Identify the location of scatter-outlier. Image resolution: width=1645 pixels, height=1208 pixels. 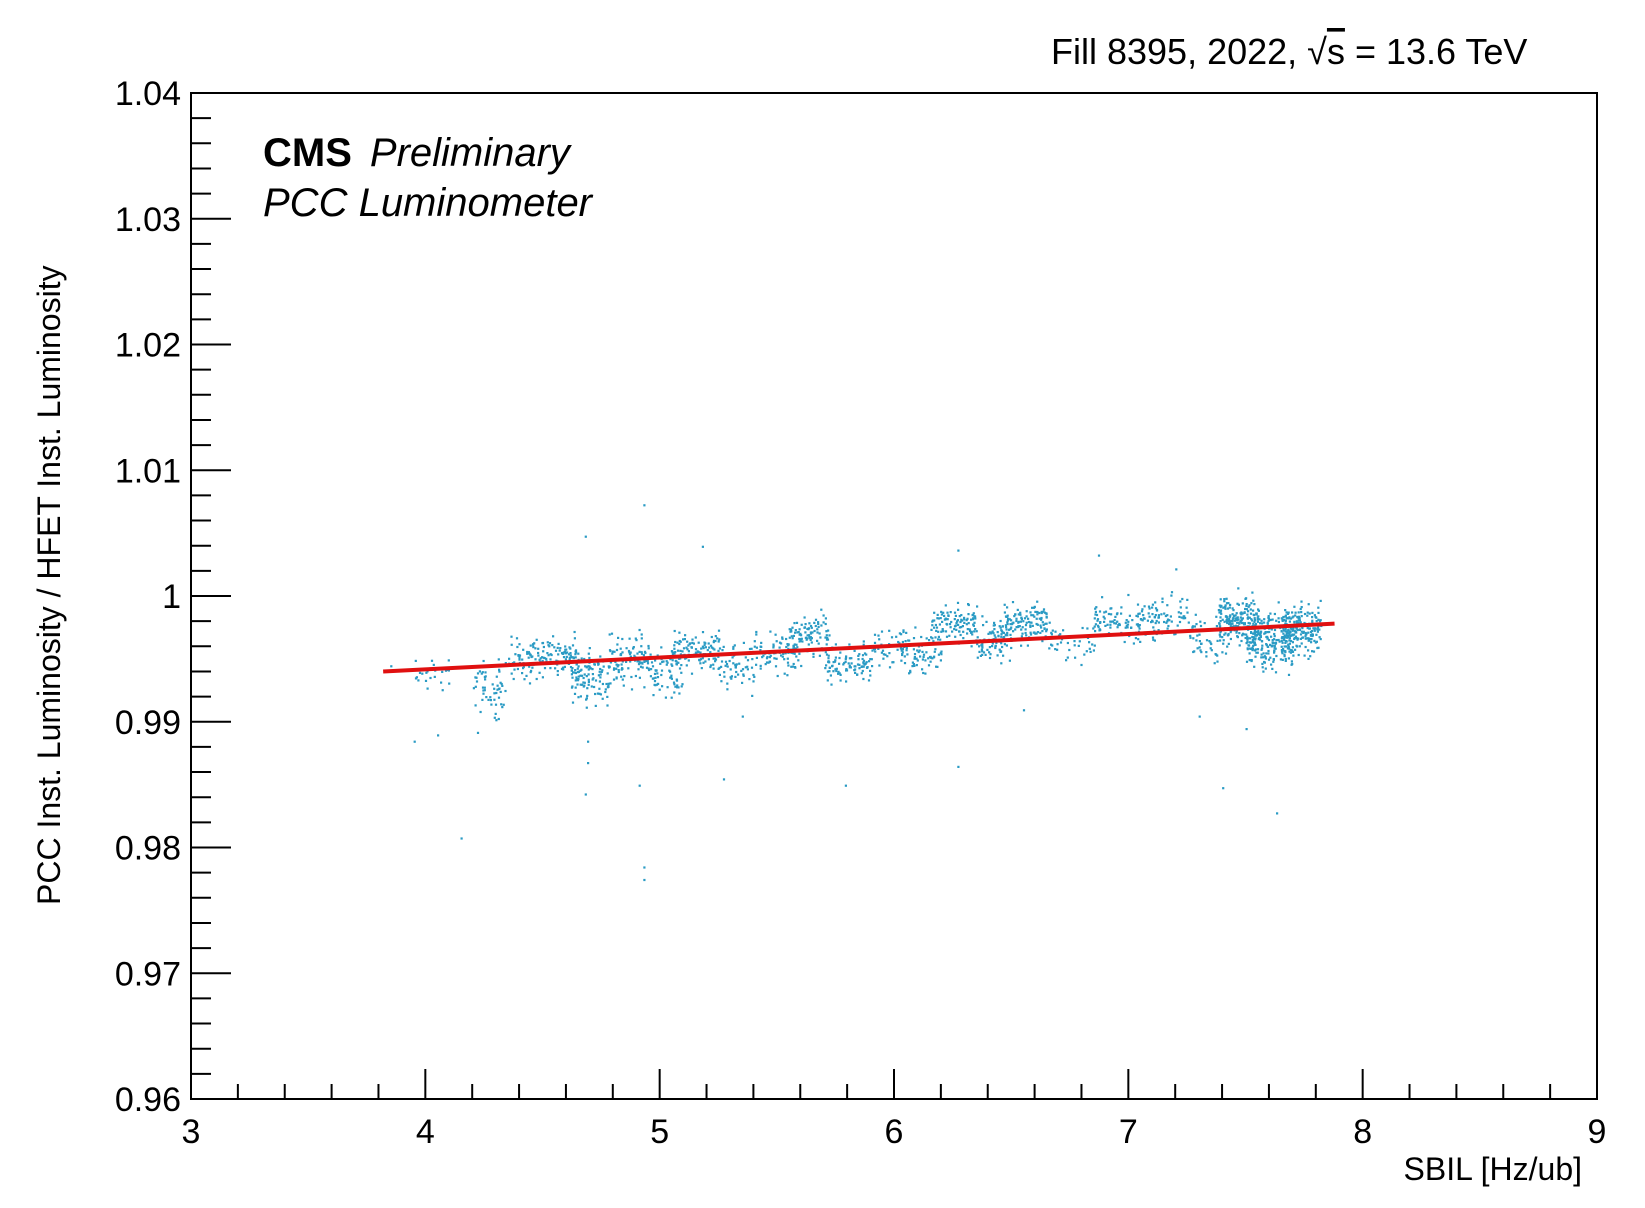
(958, 550).